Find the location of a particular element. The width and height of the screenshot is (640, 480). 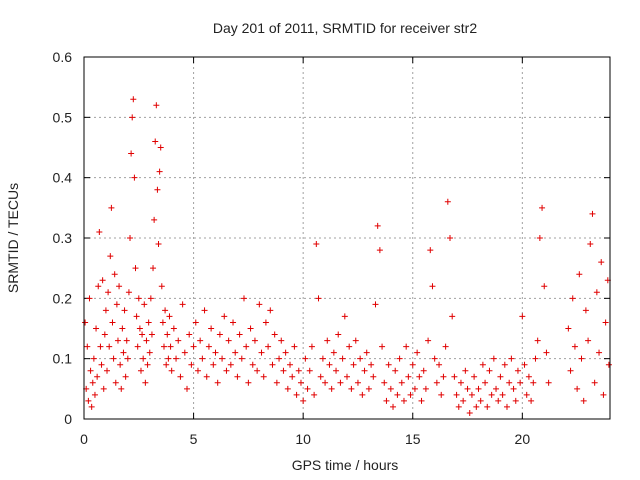

y-axis-label: SRMTID / TECUs is located at coordinates (13, 238).